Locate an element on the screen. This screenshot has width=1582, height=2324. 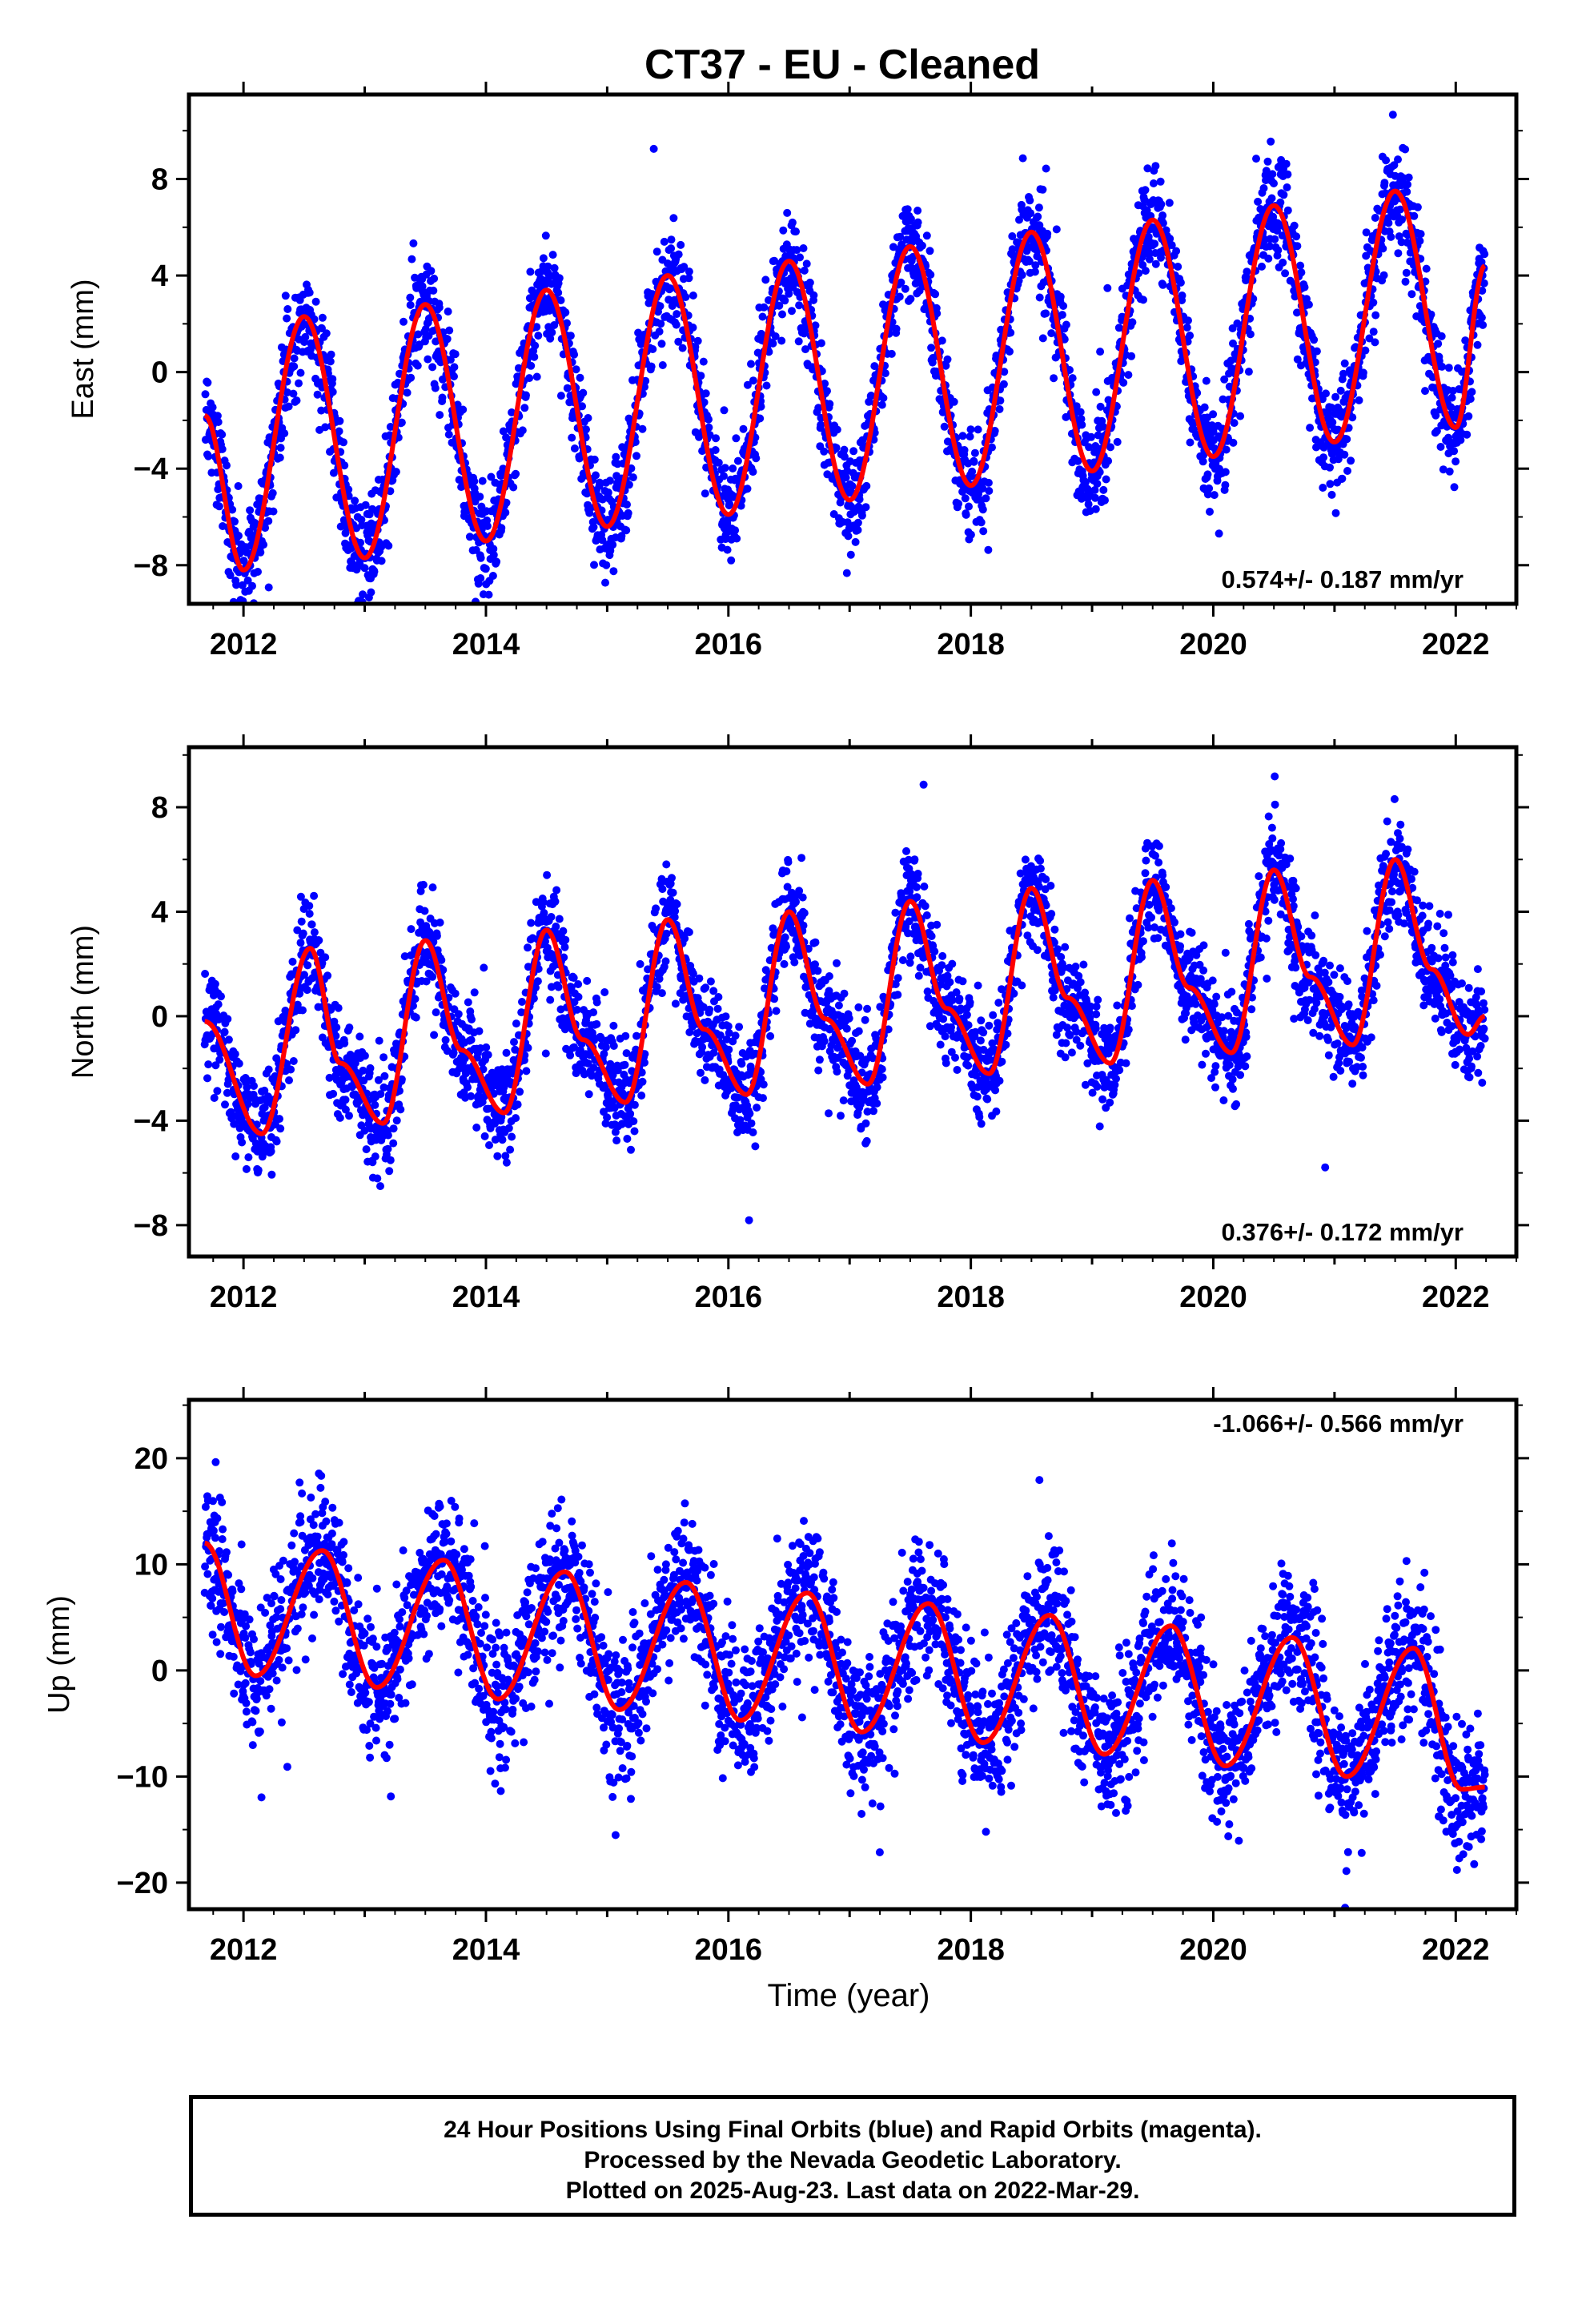
y-tick-label: 0 is located at coordinates (159, 373).